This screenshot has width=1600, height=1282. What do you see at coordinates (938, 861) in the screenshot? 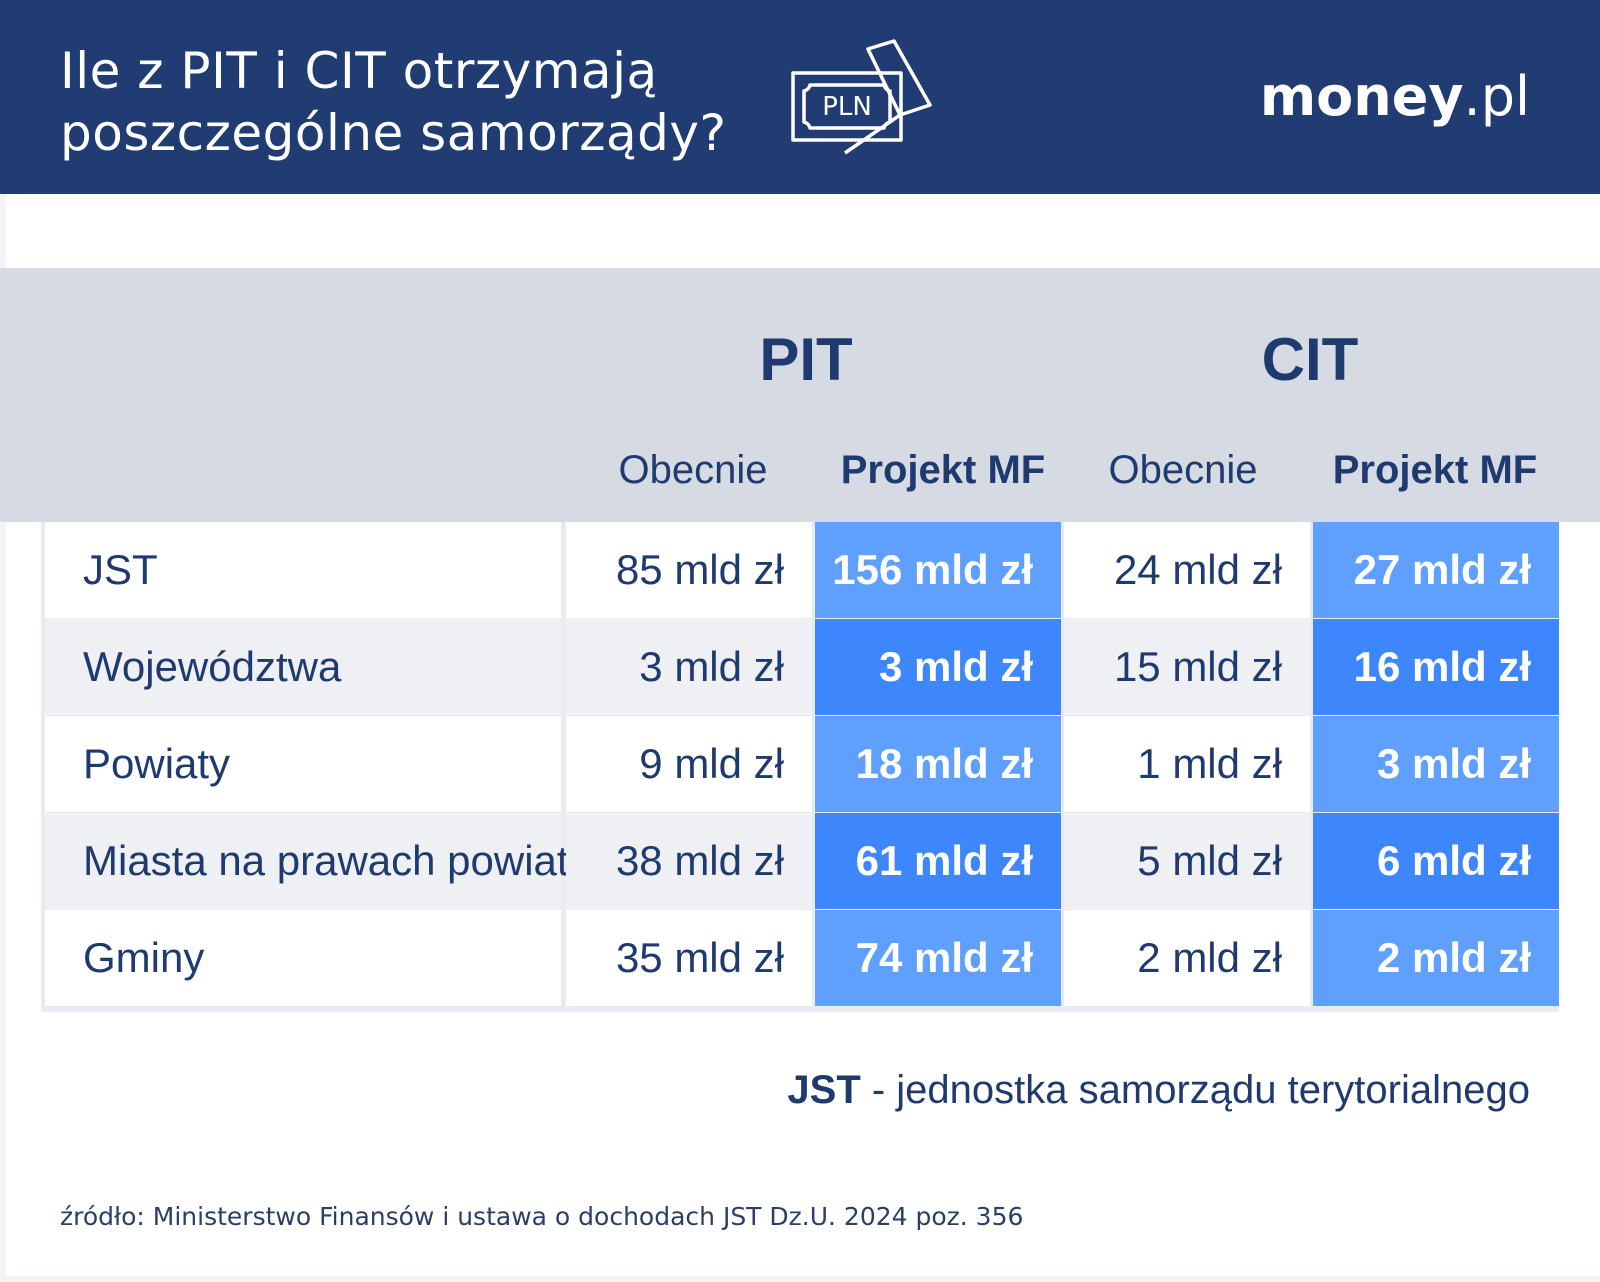
I see `cell-pit-projekt-mf: 61 mld zł` at bounding box center [938, 861].